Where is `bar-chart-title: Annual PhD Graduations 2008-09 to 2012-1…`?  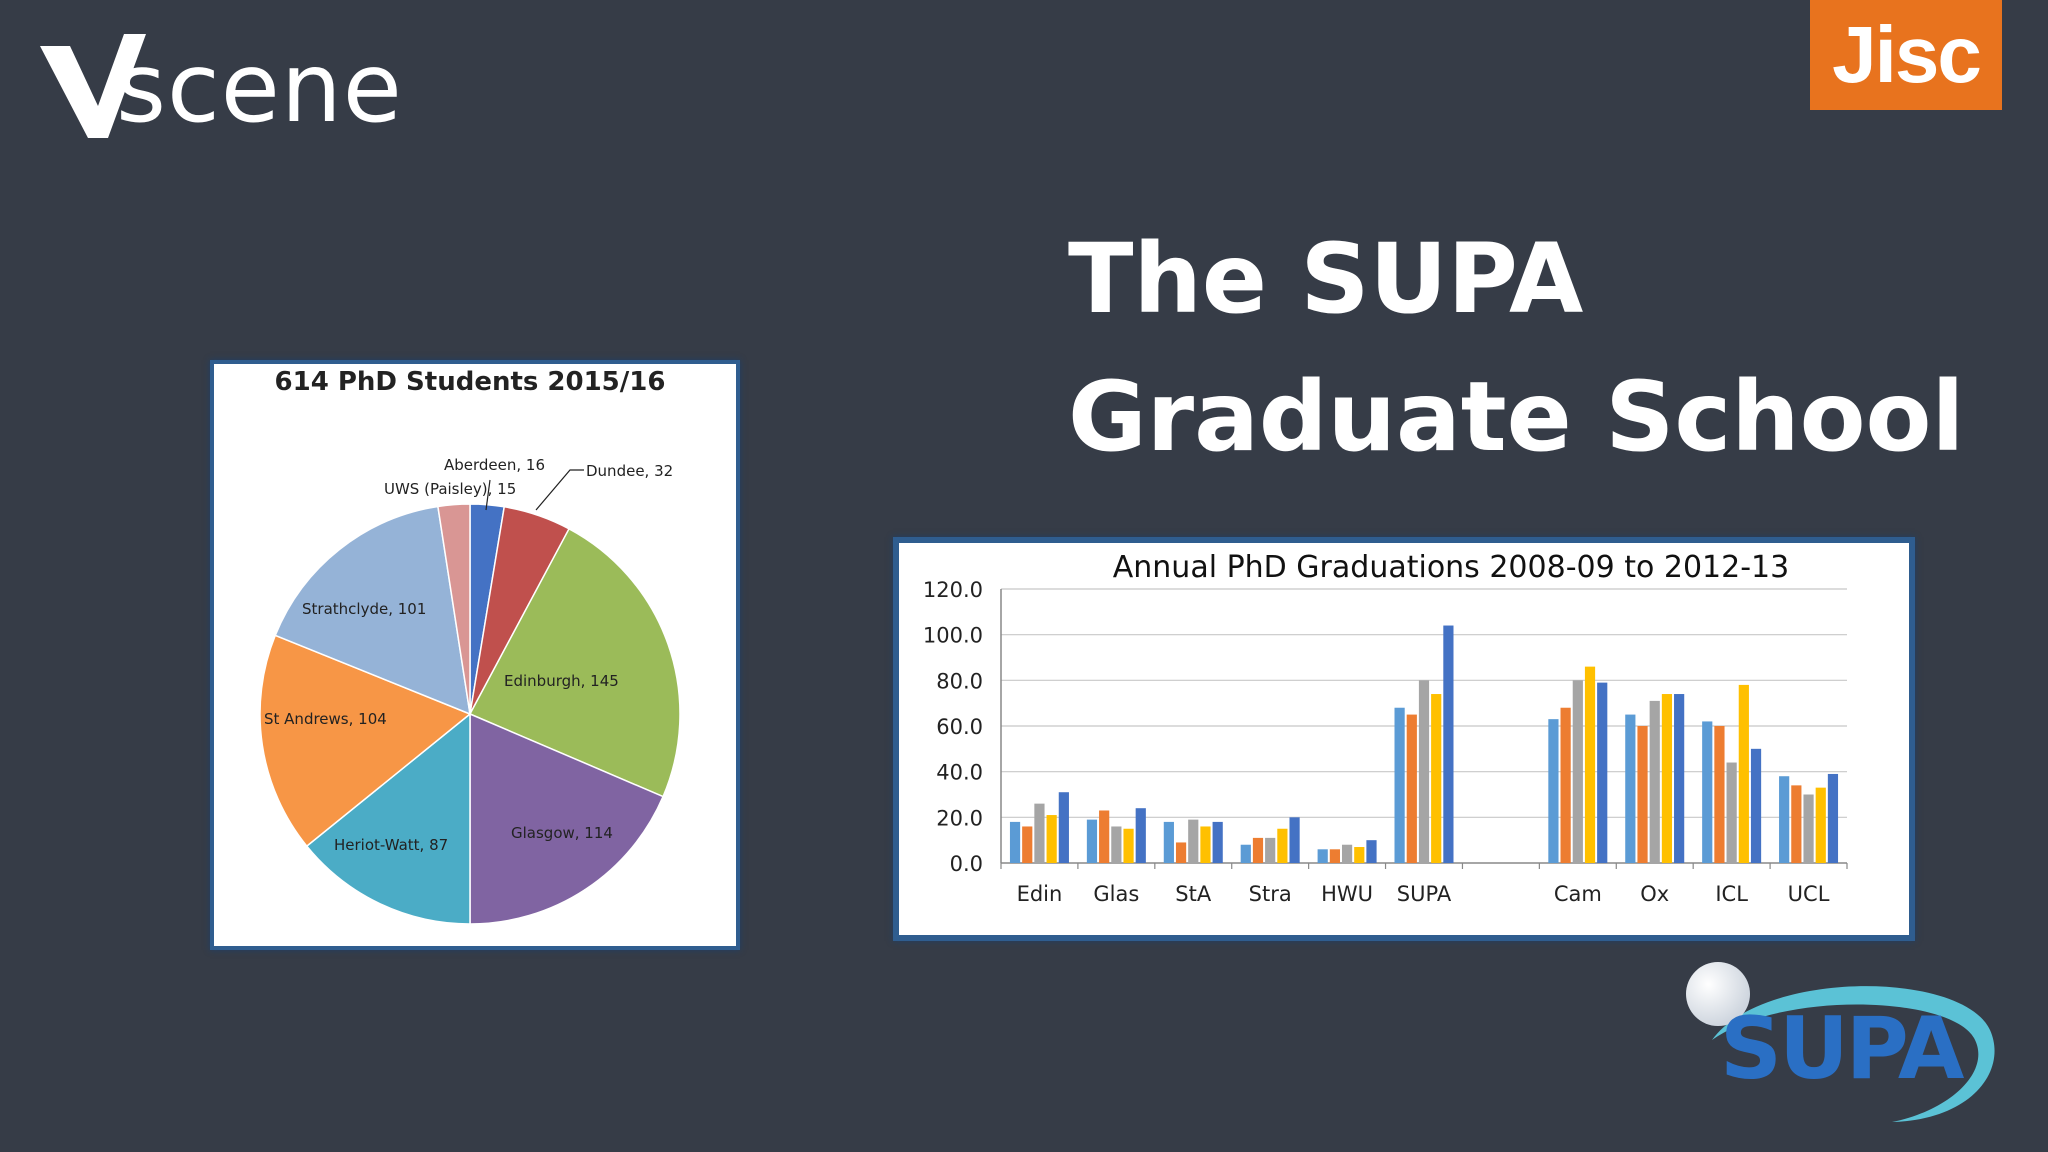 bar-chart-title: Annual PhD Graduations 2008-09 to 2012-1… is located at coordinates (1451, 567).